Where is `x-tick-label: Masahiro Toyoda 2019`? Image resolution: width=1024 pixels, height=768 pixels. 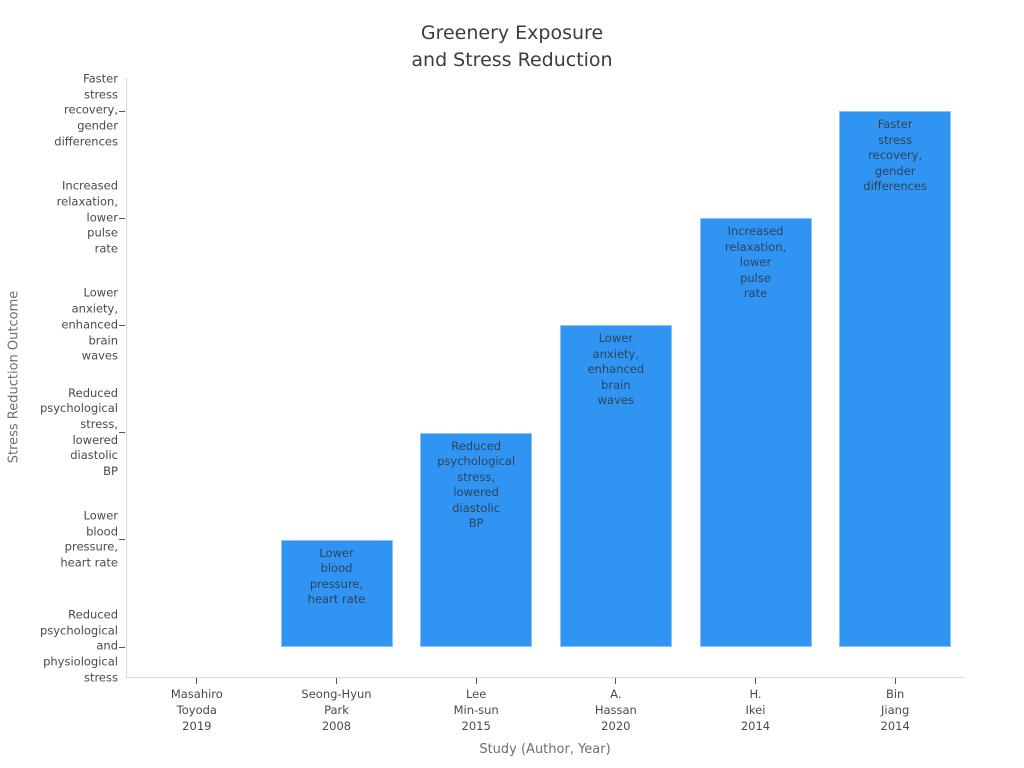
x-tick-label: Masahiro Toyoda 2019 is located at coordinates (197, 710).